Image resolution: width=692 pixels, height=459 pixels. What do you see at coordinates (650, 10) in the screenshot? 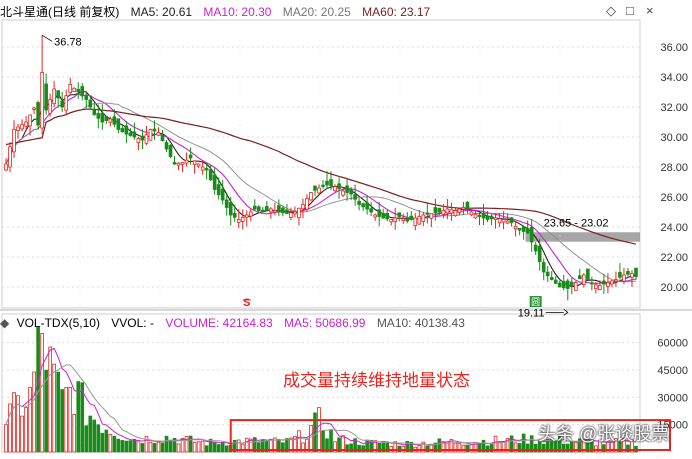
I see `close-icon: ×` at bounding box center [650, 10].